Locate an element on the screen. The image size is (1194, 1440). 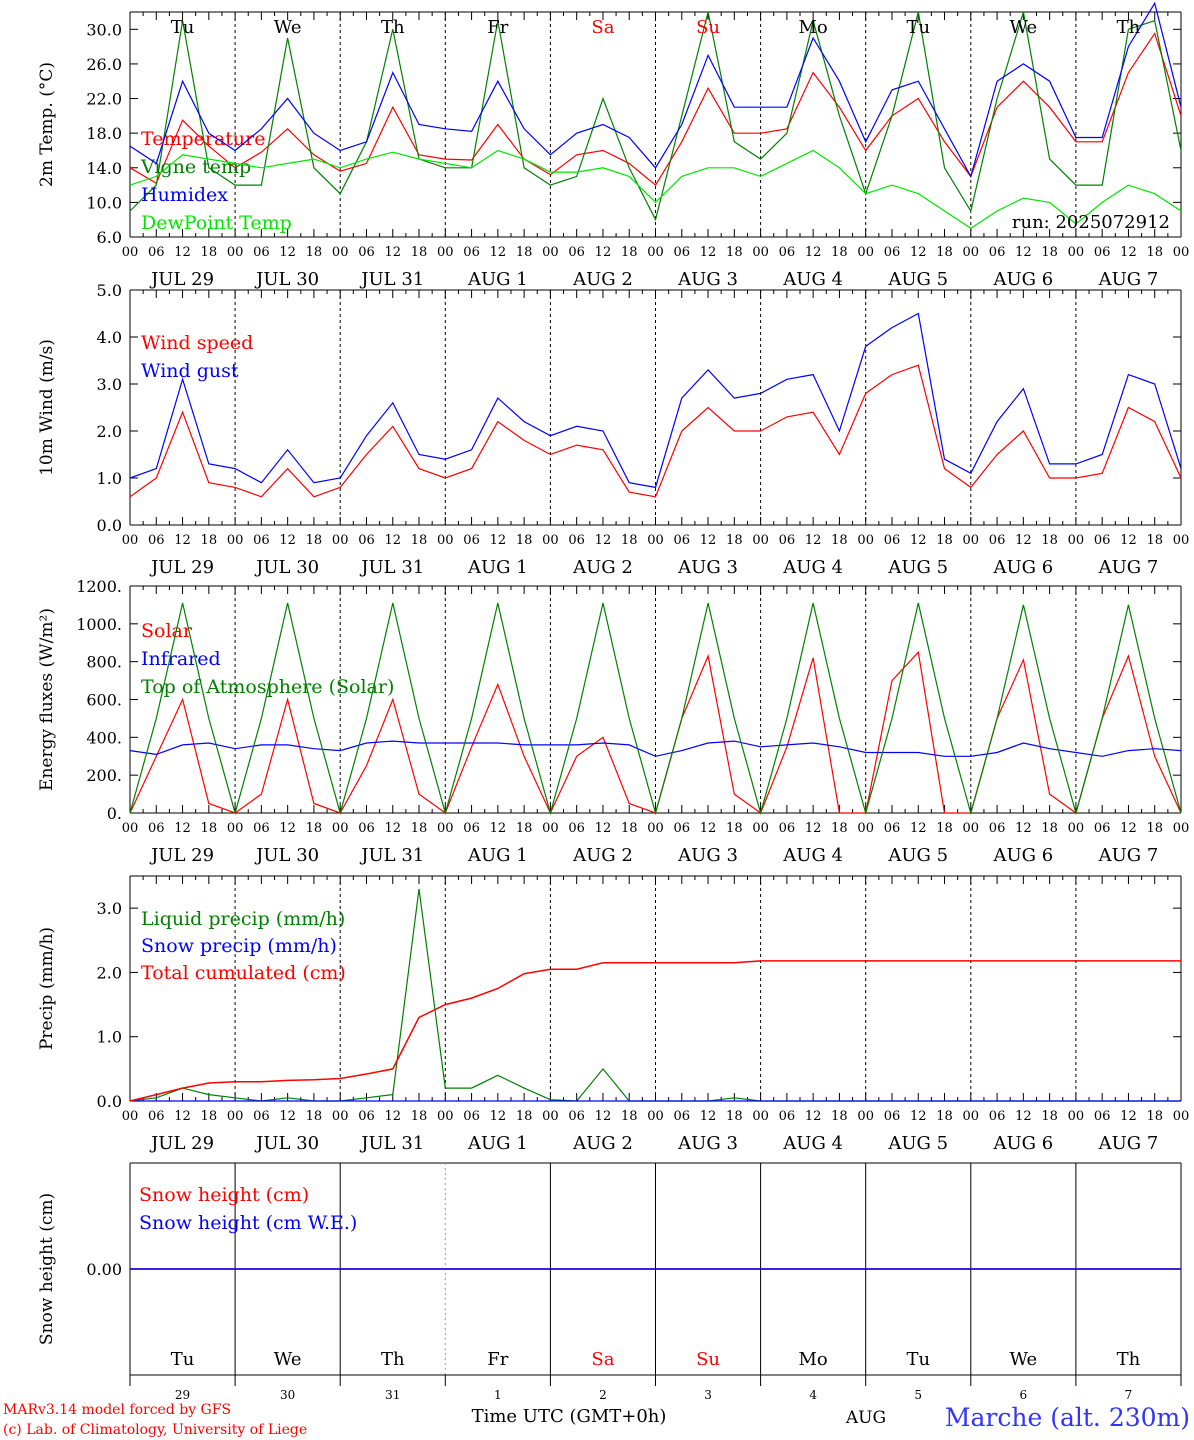
snow-day-number: 4 is located at coordinates (813, 1395).